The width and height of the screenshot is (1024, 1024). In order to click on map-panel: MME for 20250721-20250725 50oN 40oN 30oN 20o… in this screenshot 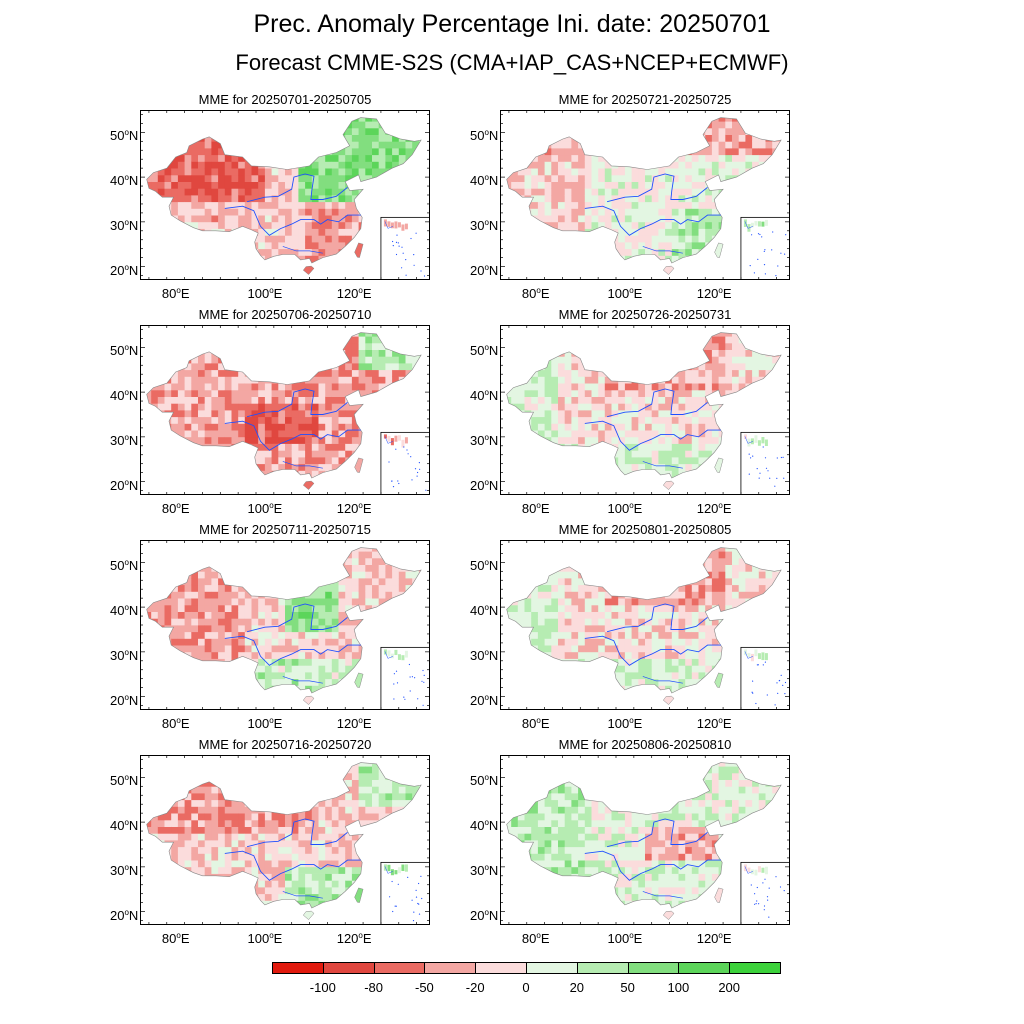, I will do `click(670, 196)`.